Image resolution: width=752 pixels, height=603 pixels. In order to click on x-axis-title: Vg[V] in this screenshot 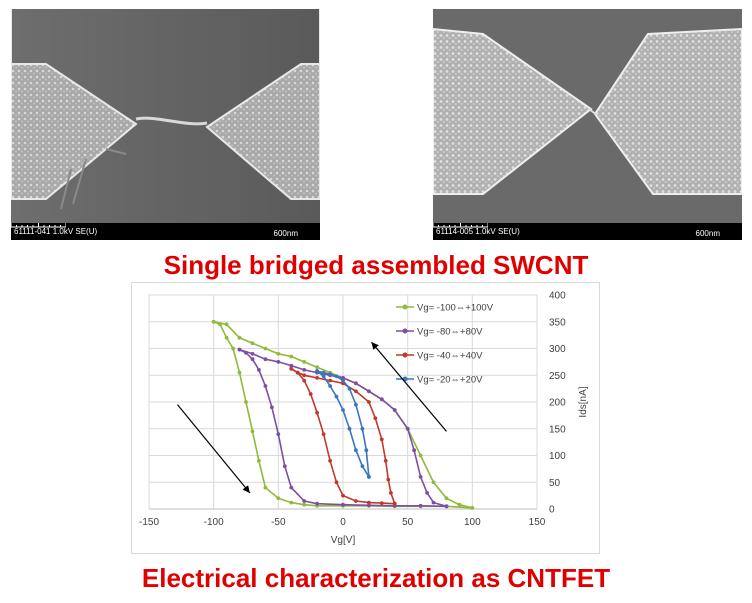, I will do `click(343, 540)`.